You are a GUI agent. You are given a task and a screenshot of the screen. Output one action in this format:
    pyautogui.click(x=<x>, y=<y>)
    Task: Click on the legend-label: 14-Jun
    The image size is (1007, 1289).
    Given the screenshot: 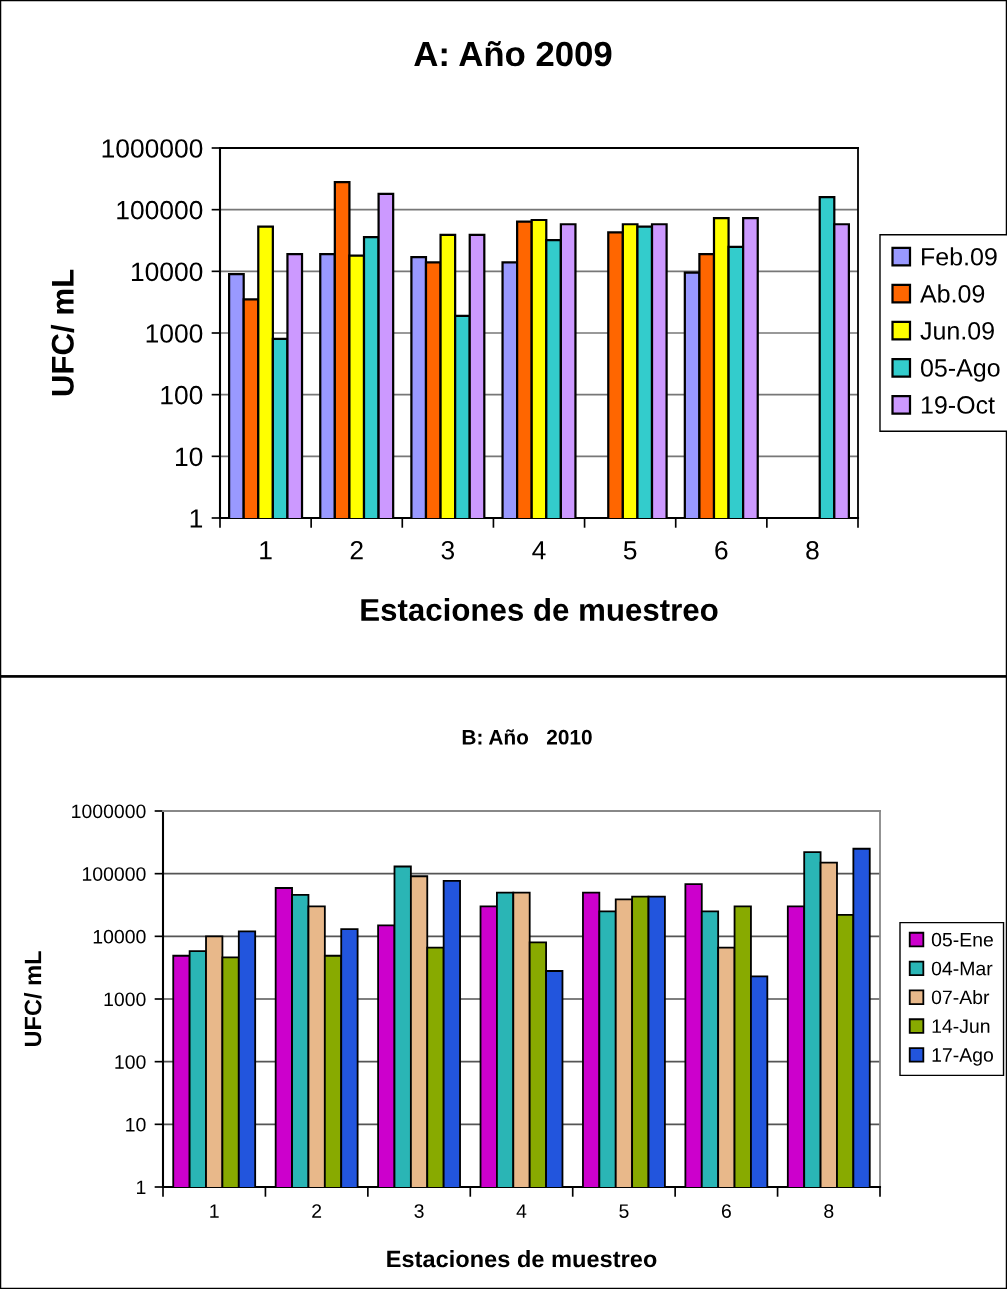 What is the action you would take?
    pyautogui.click(x=961, y=1026)
    